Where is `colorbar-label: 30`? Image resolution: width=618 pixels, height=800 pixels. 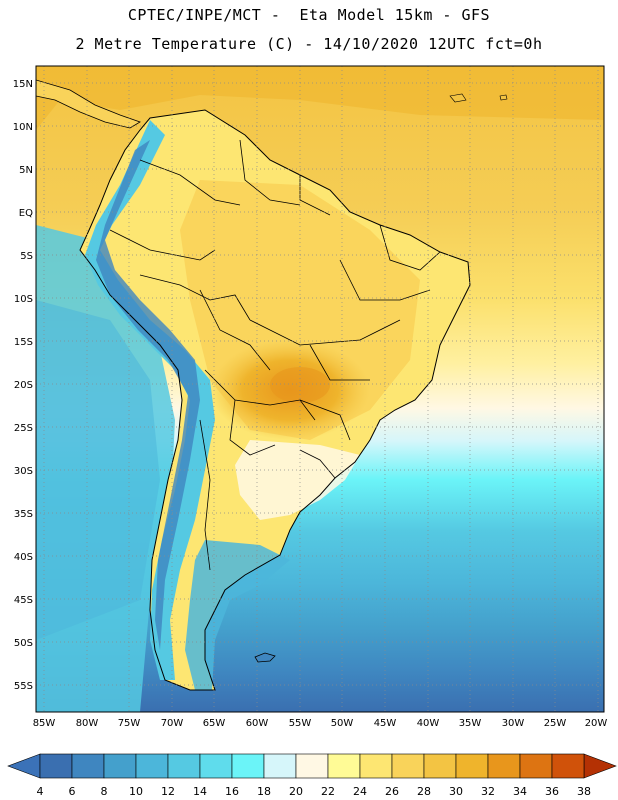
colorbar-label: 30 is located at coordinates (456, 791).